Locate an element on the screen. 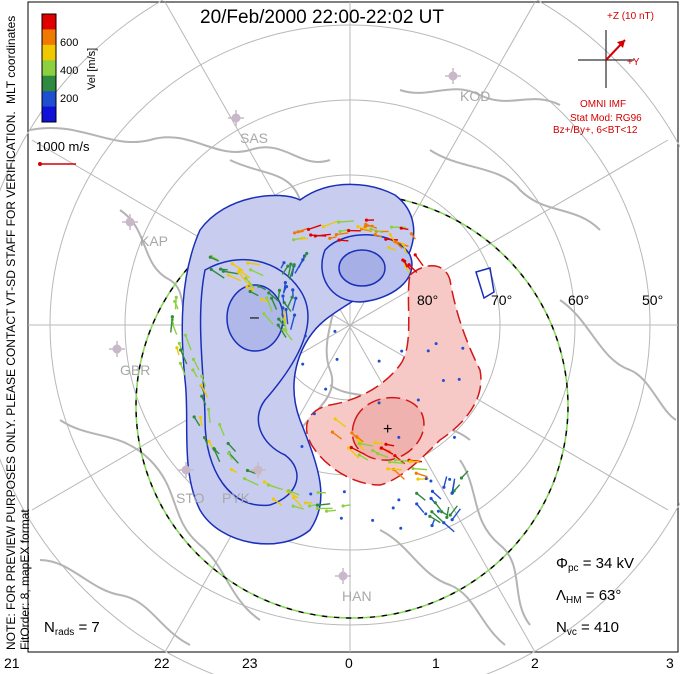  colorbar-outline is located at coordinates (49, 68).